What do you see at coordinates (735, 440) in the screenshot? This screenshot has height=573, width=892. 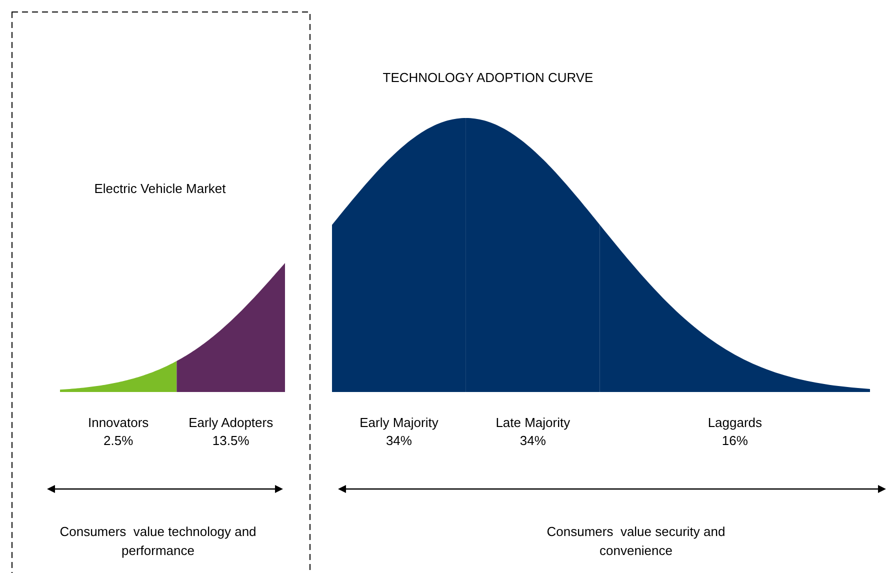 I see `data-label: 16%` at bounding box center [735, 440].